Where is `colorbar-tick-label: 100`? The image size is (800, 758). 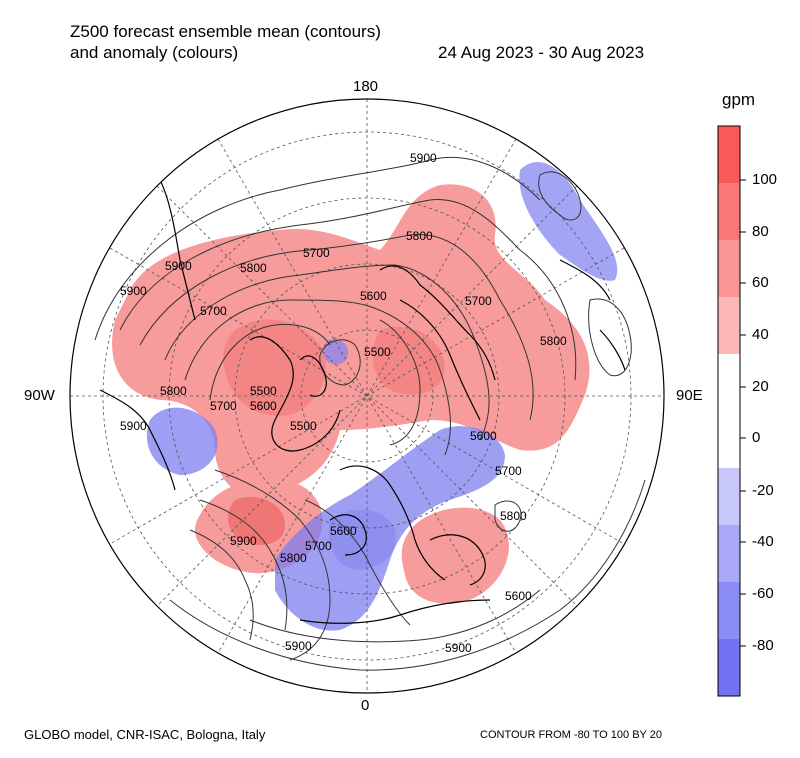 colorbar-tick-label: 100 is located at coordinates (765, 179).